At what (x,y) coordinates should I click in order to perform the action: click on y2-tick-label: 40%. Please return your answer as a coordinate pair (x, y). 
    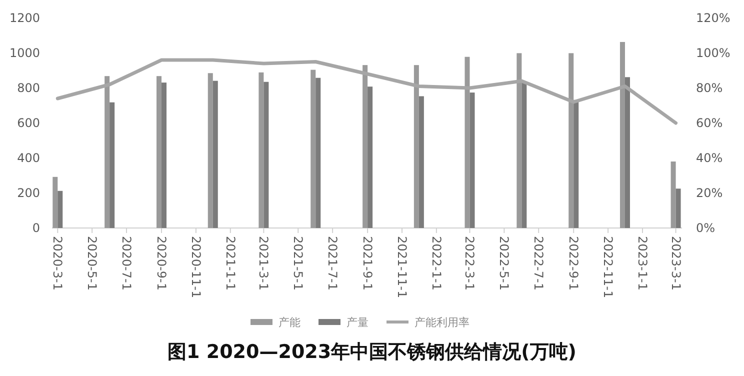
    Looking at the image, I should click on (709, 158).